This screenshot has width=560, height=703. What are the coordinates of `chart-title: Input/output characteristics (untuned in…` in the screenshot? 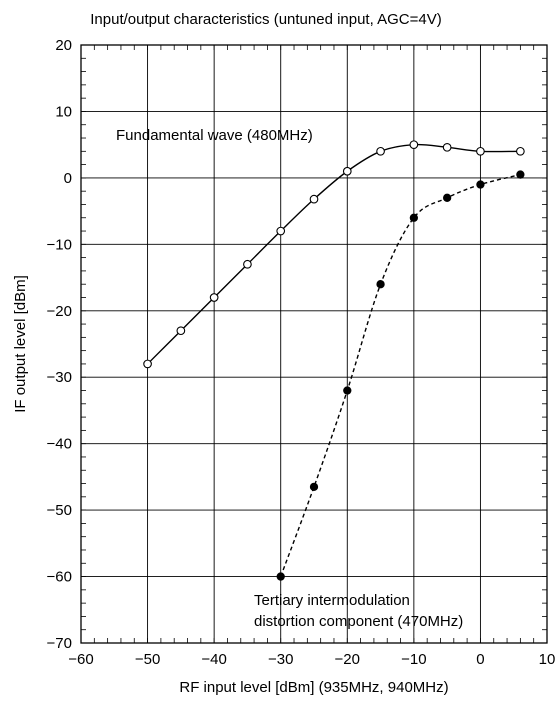 It's located at (265, 19).